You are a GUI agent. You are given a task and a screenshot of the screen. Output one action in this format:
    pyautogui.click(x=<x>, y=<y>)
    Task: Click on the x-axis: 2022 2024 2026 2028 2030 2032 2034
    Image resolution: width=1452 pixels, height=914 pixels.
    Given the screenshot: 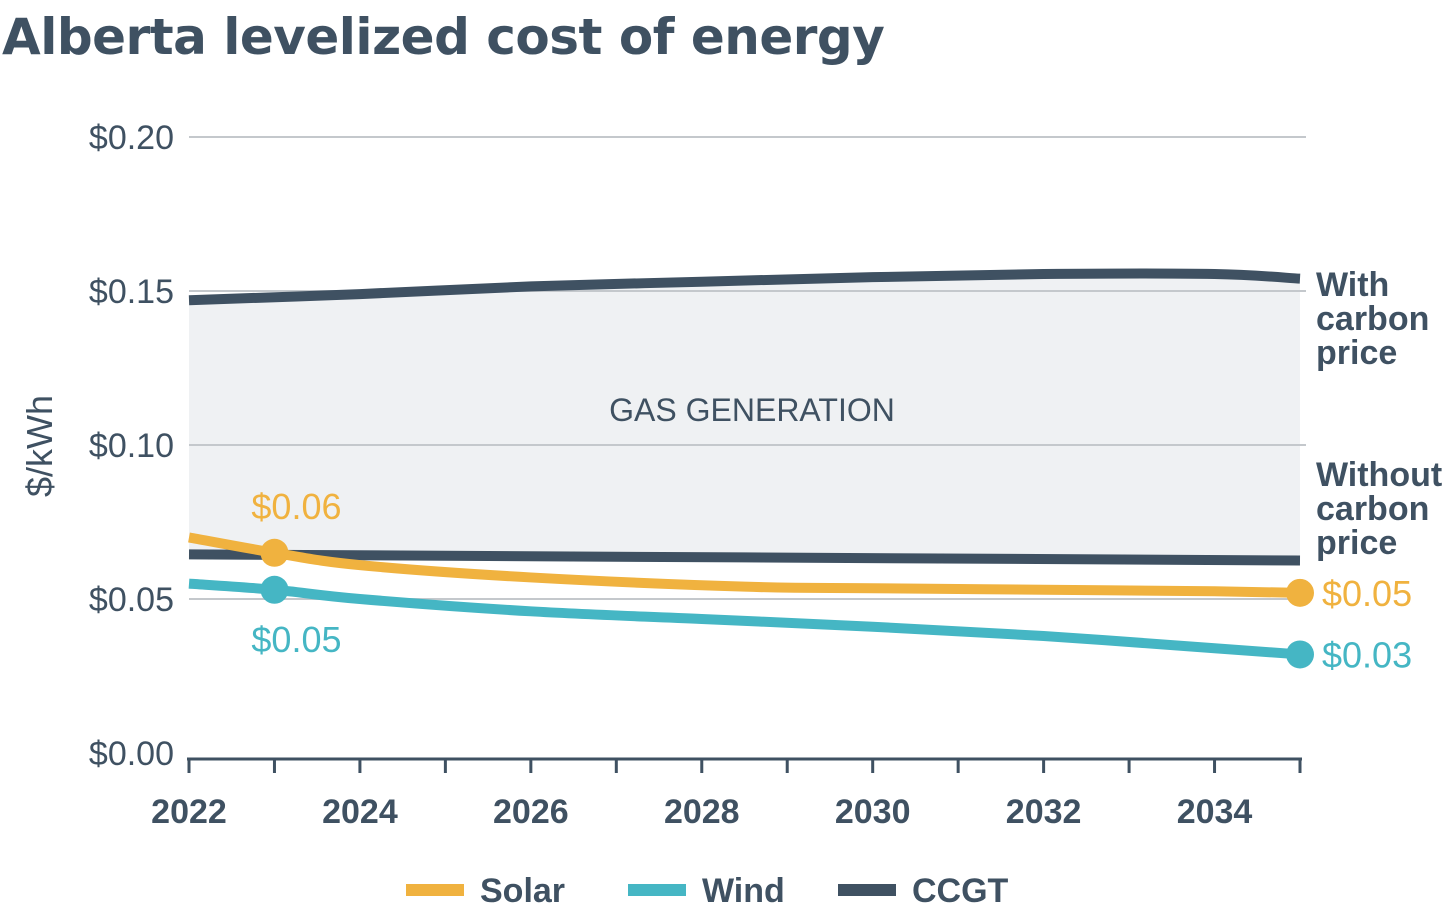 What is the action you would take?
    pyautogui.click(x=726, y=794)
    